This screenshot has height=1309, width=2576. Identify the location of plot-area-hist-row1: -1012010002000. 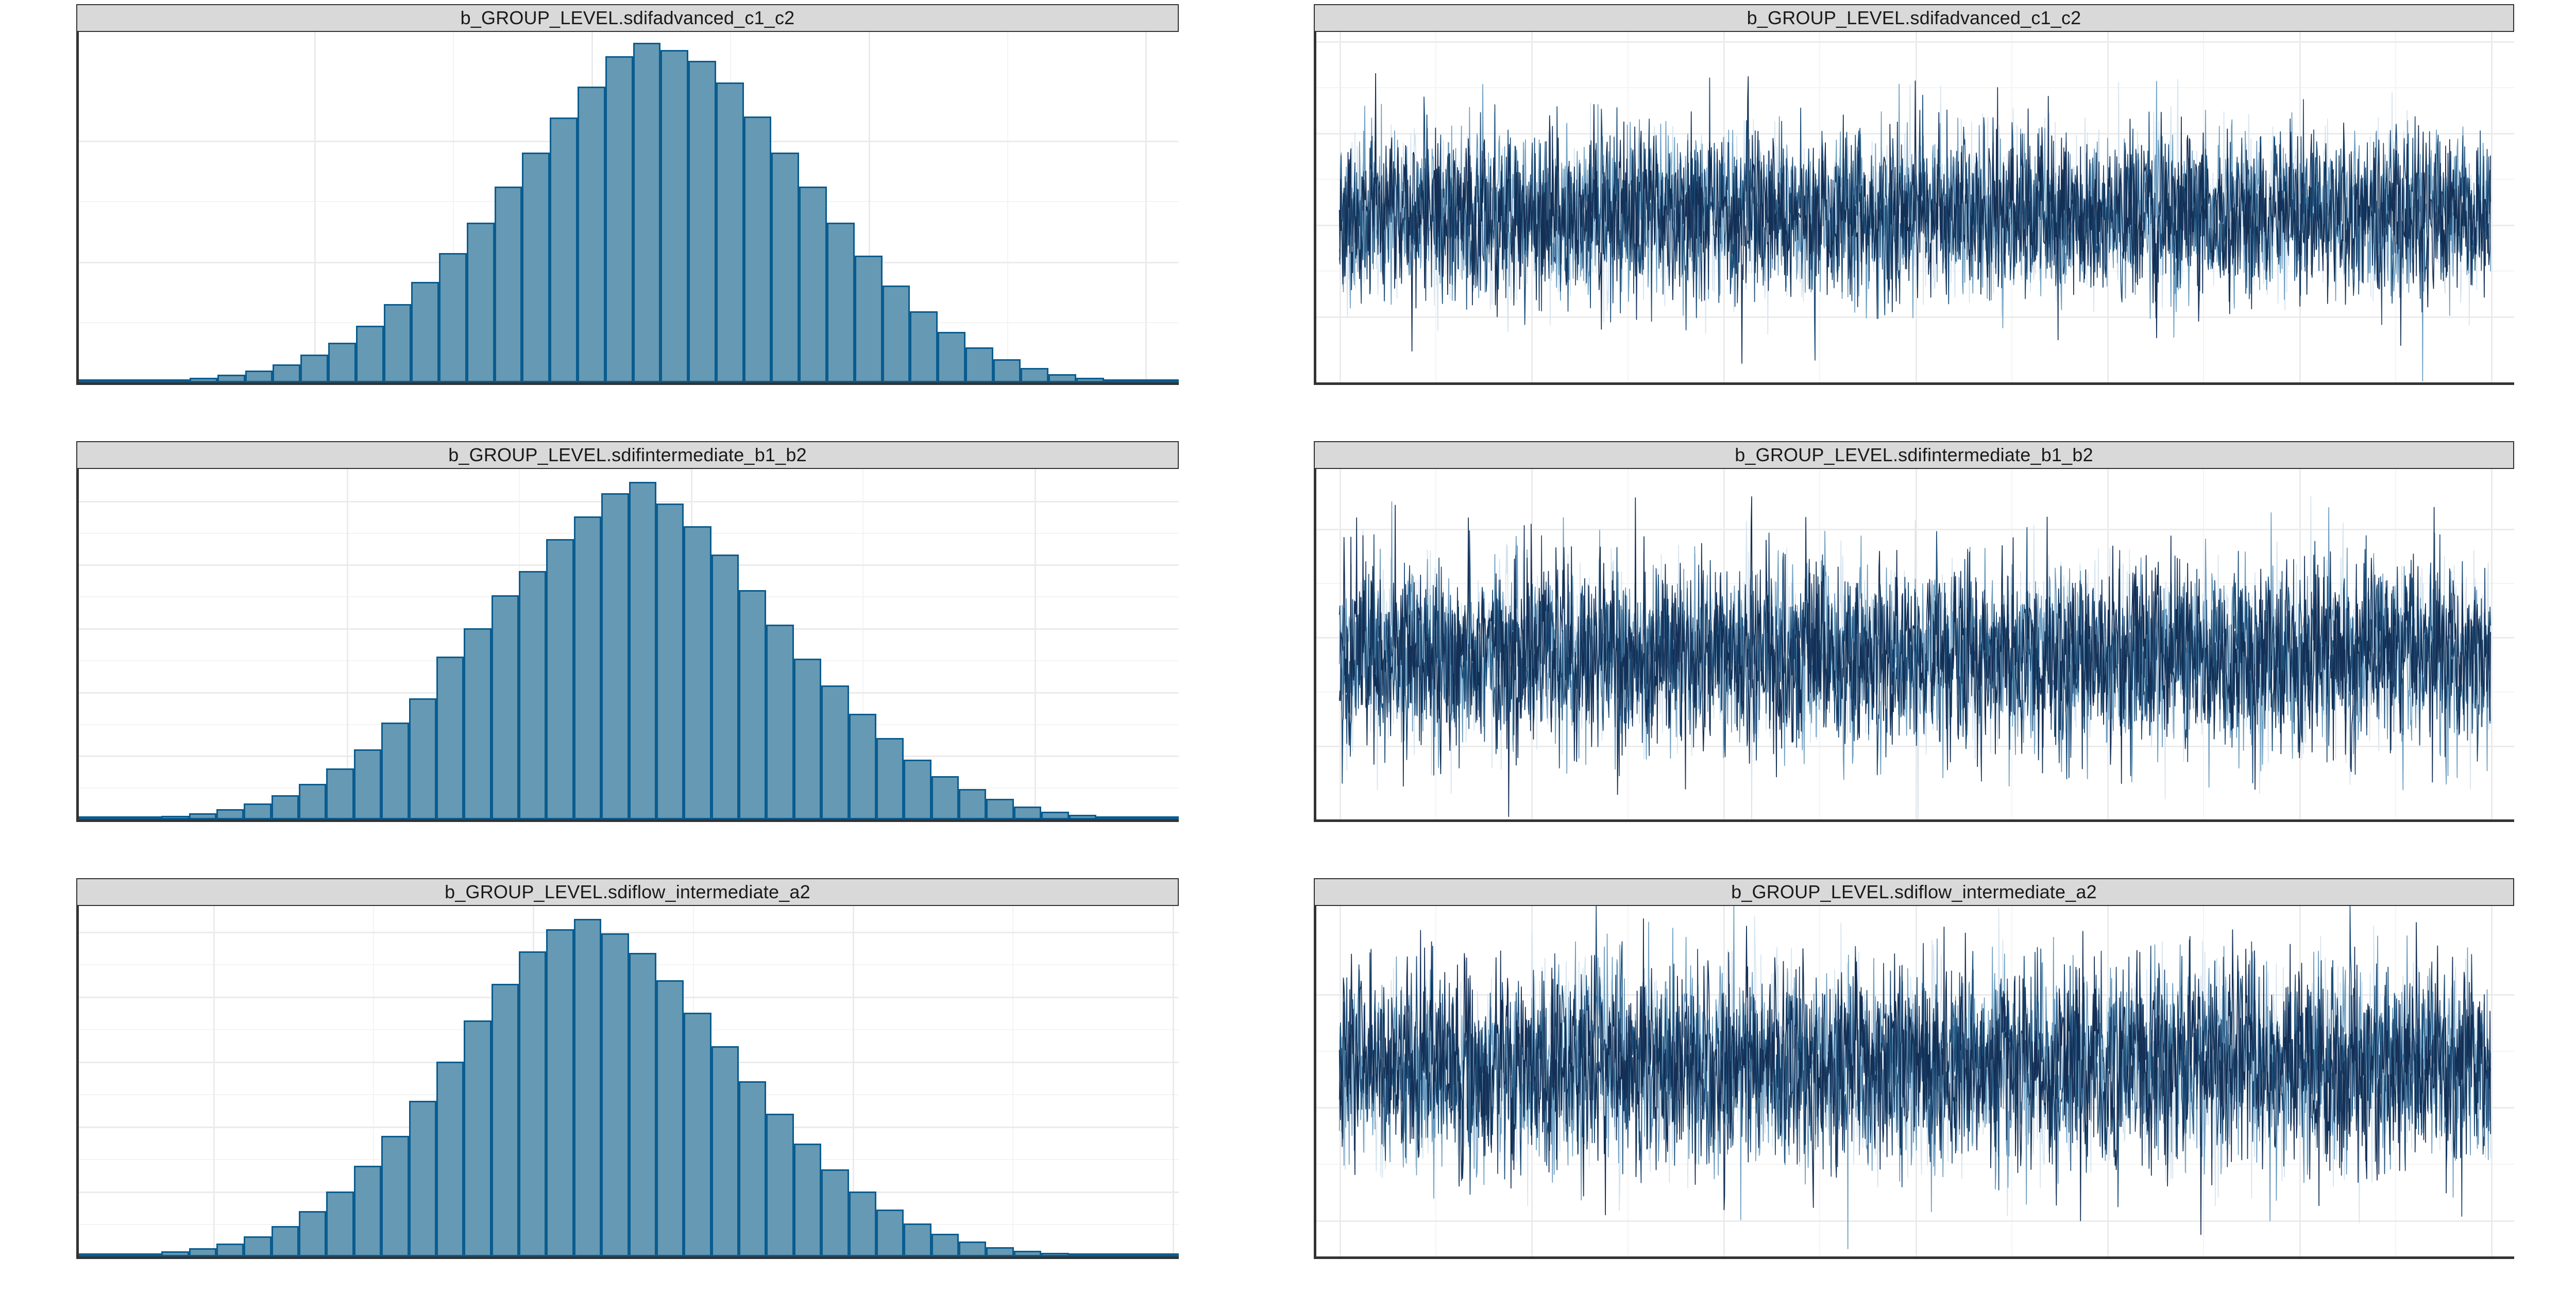
(627, 209).